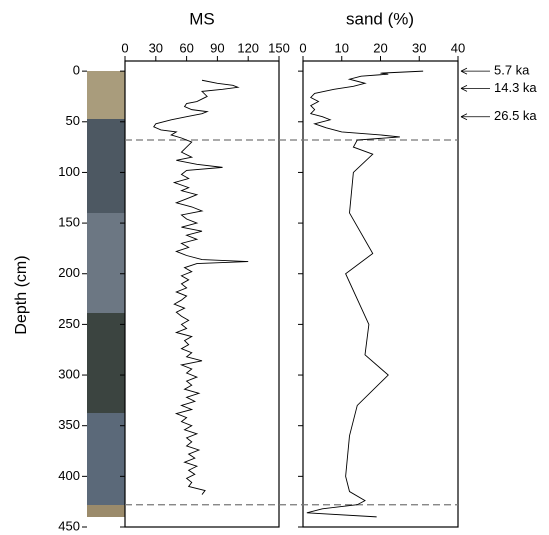 This screenshot has width=549, height=535. Describe the element at coordinates (279, 47) in the screenshot. I see `x-tick-label: 150` at that location.